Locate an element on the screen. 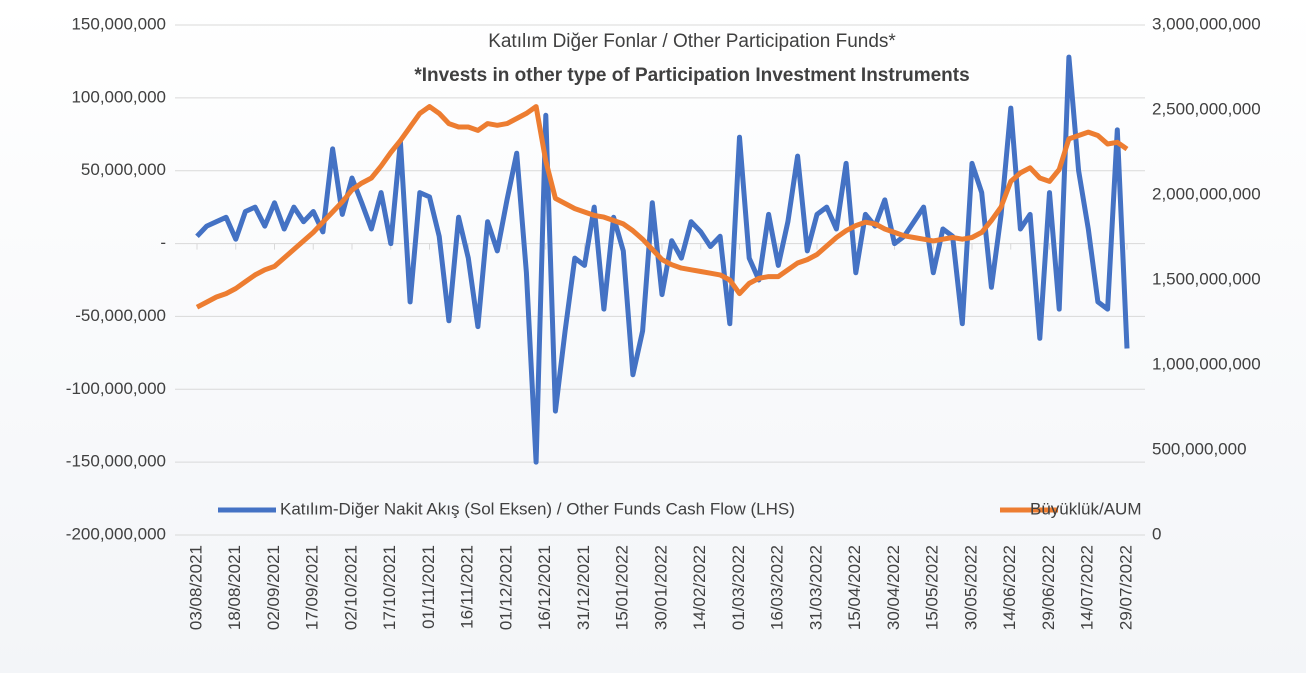 This screenshot has height=673, width=1306. y2-tick-label: 1,500,000,000 is located at coordinates (1206, 278).